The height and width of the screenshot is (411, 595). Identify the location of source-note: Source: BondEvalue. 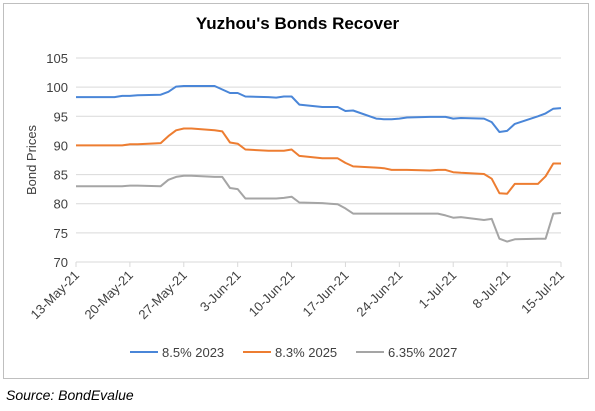
(70, 395).